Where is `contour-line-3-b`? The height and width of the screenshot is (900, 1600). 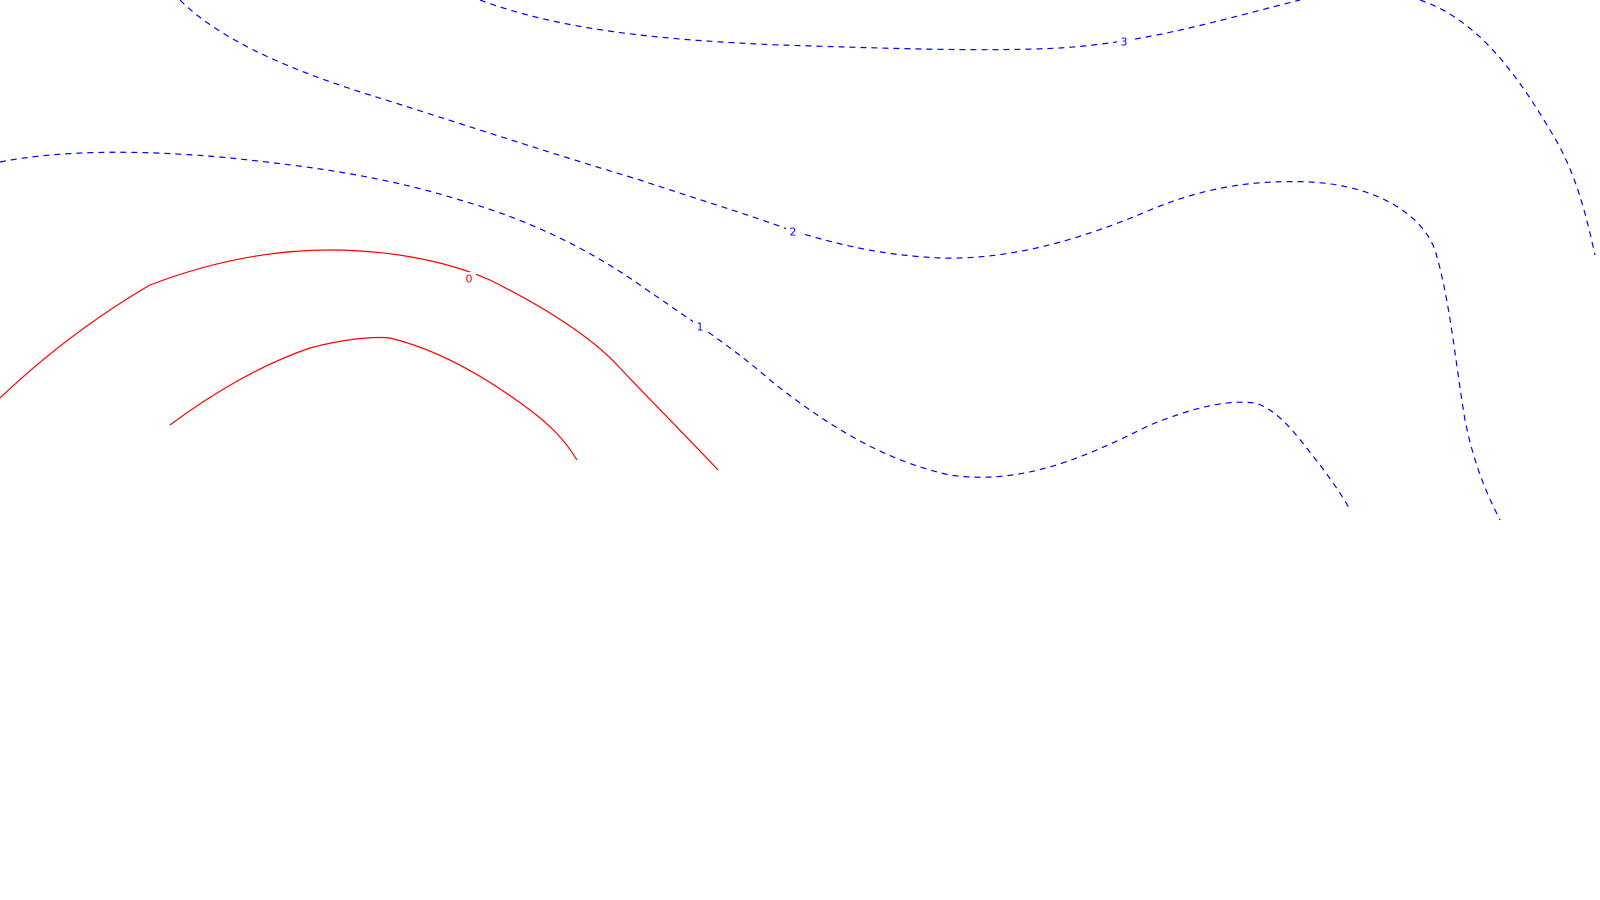
contour-line-3-b is located at coordinates (890, 25).